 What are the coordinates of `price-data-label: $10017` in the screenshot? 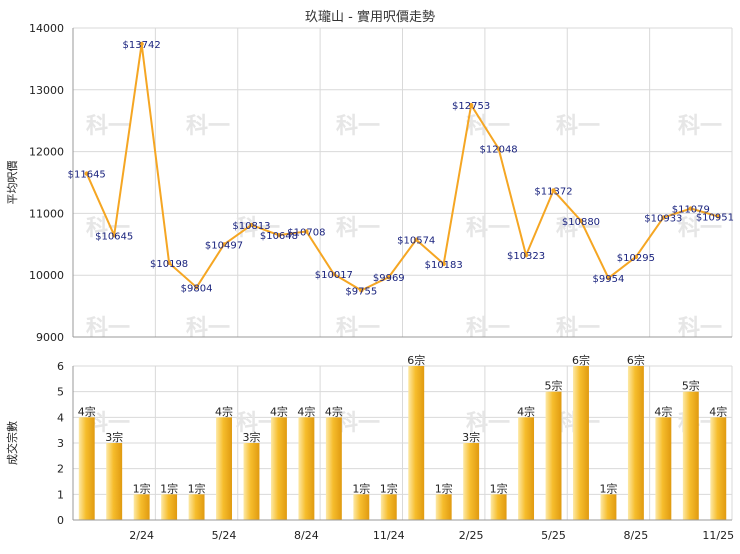 It's located at (334, 275).